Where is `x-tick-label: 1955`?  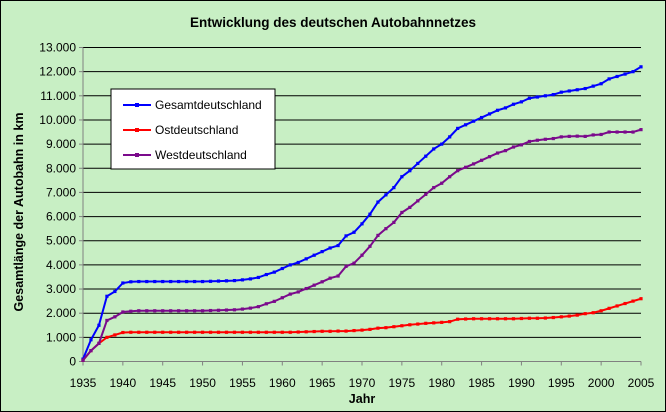
x-tick-label: 1955 is located at coordinates (242, 383).